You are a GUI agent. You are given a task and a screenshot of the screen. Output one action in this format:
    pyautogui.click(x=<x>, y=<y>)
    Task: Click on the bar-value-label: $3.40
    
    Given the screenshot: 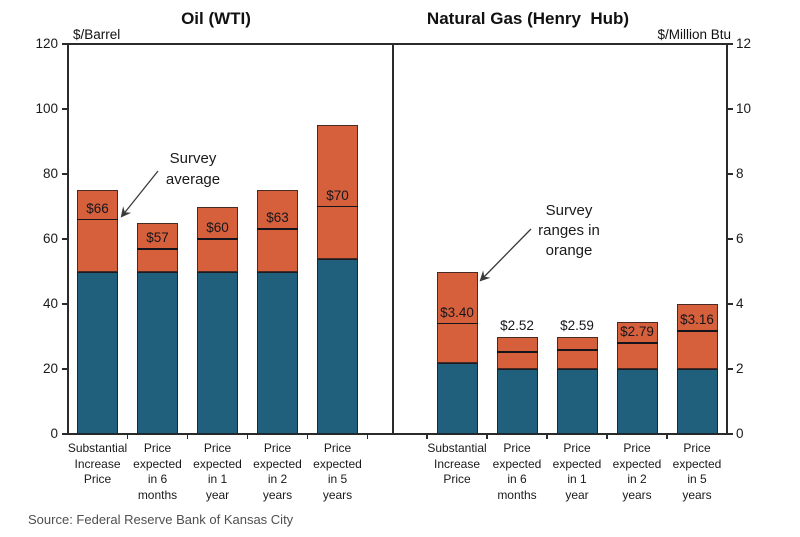 What is the action you would take?
    pyautogui.click(x=457, y=312)
    